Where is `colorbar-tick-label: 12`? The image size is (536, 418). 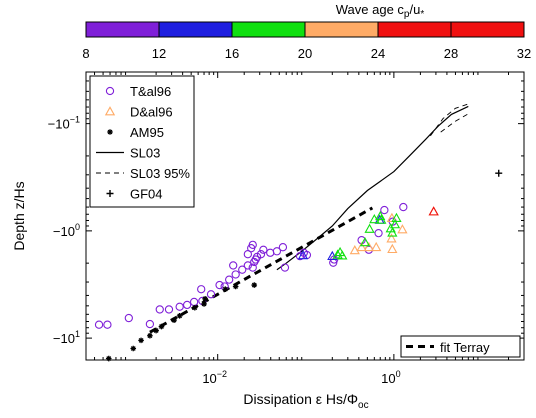 colorbar-tick-label: 12 is located at coordinates (159, 53).